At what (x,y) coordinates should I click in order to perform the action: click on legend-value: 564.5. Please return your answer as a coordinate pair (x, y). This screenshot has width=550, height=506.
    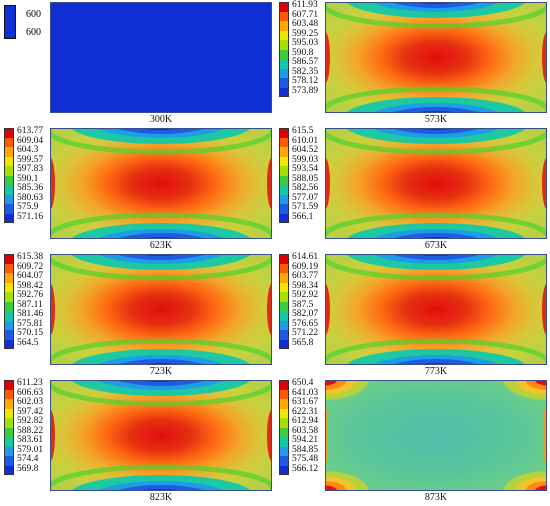
    Looking at the image, I should click on (28, 342).